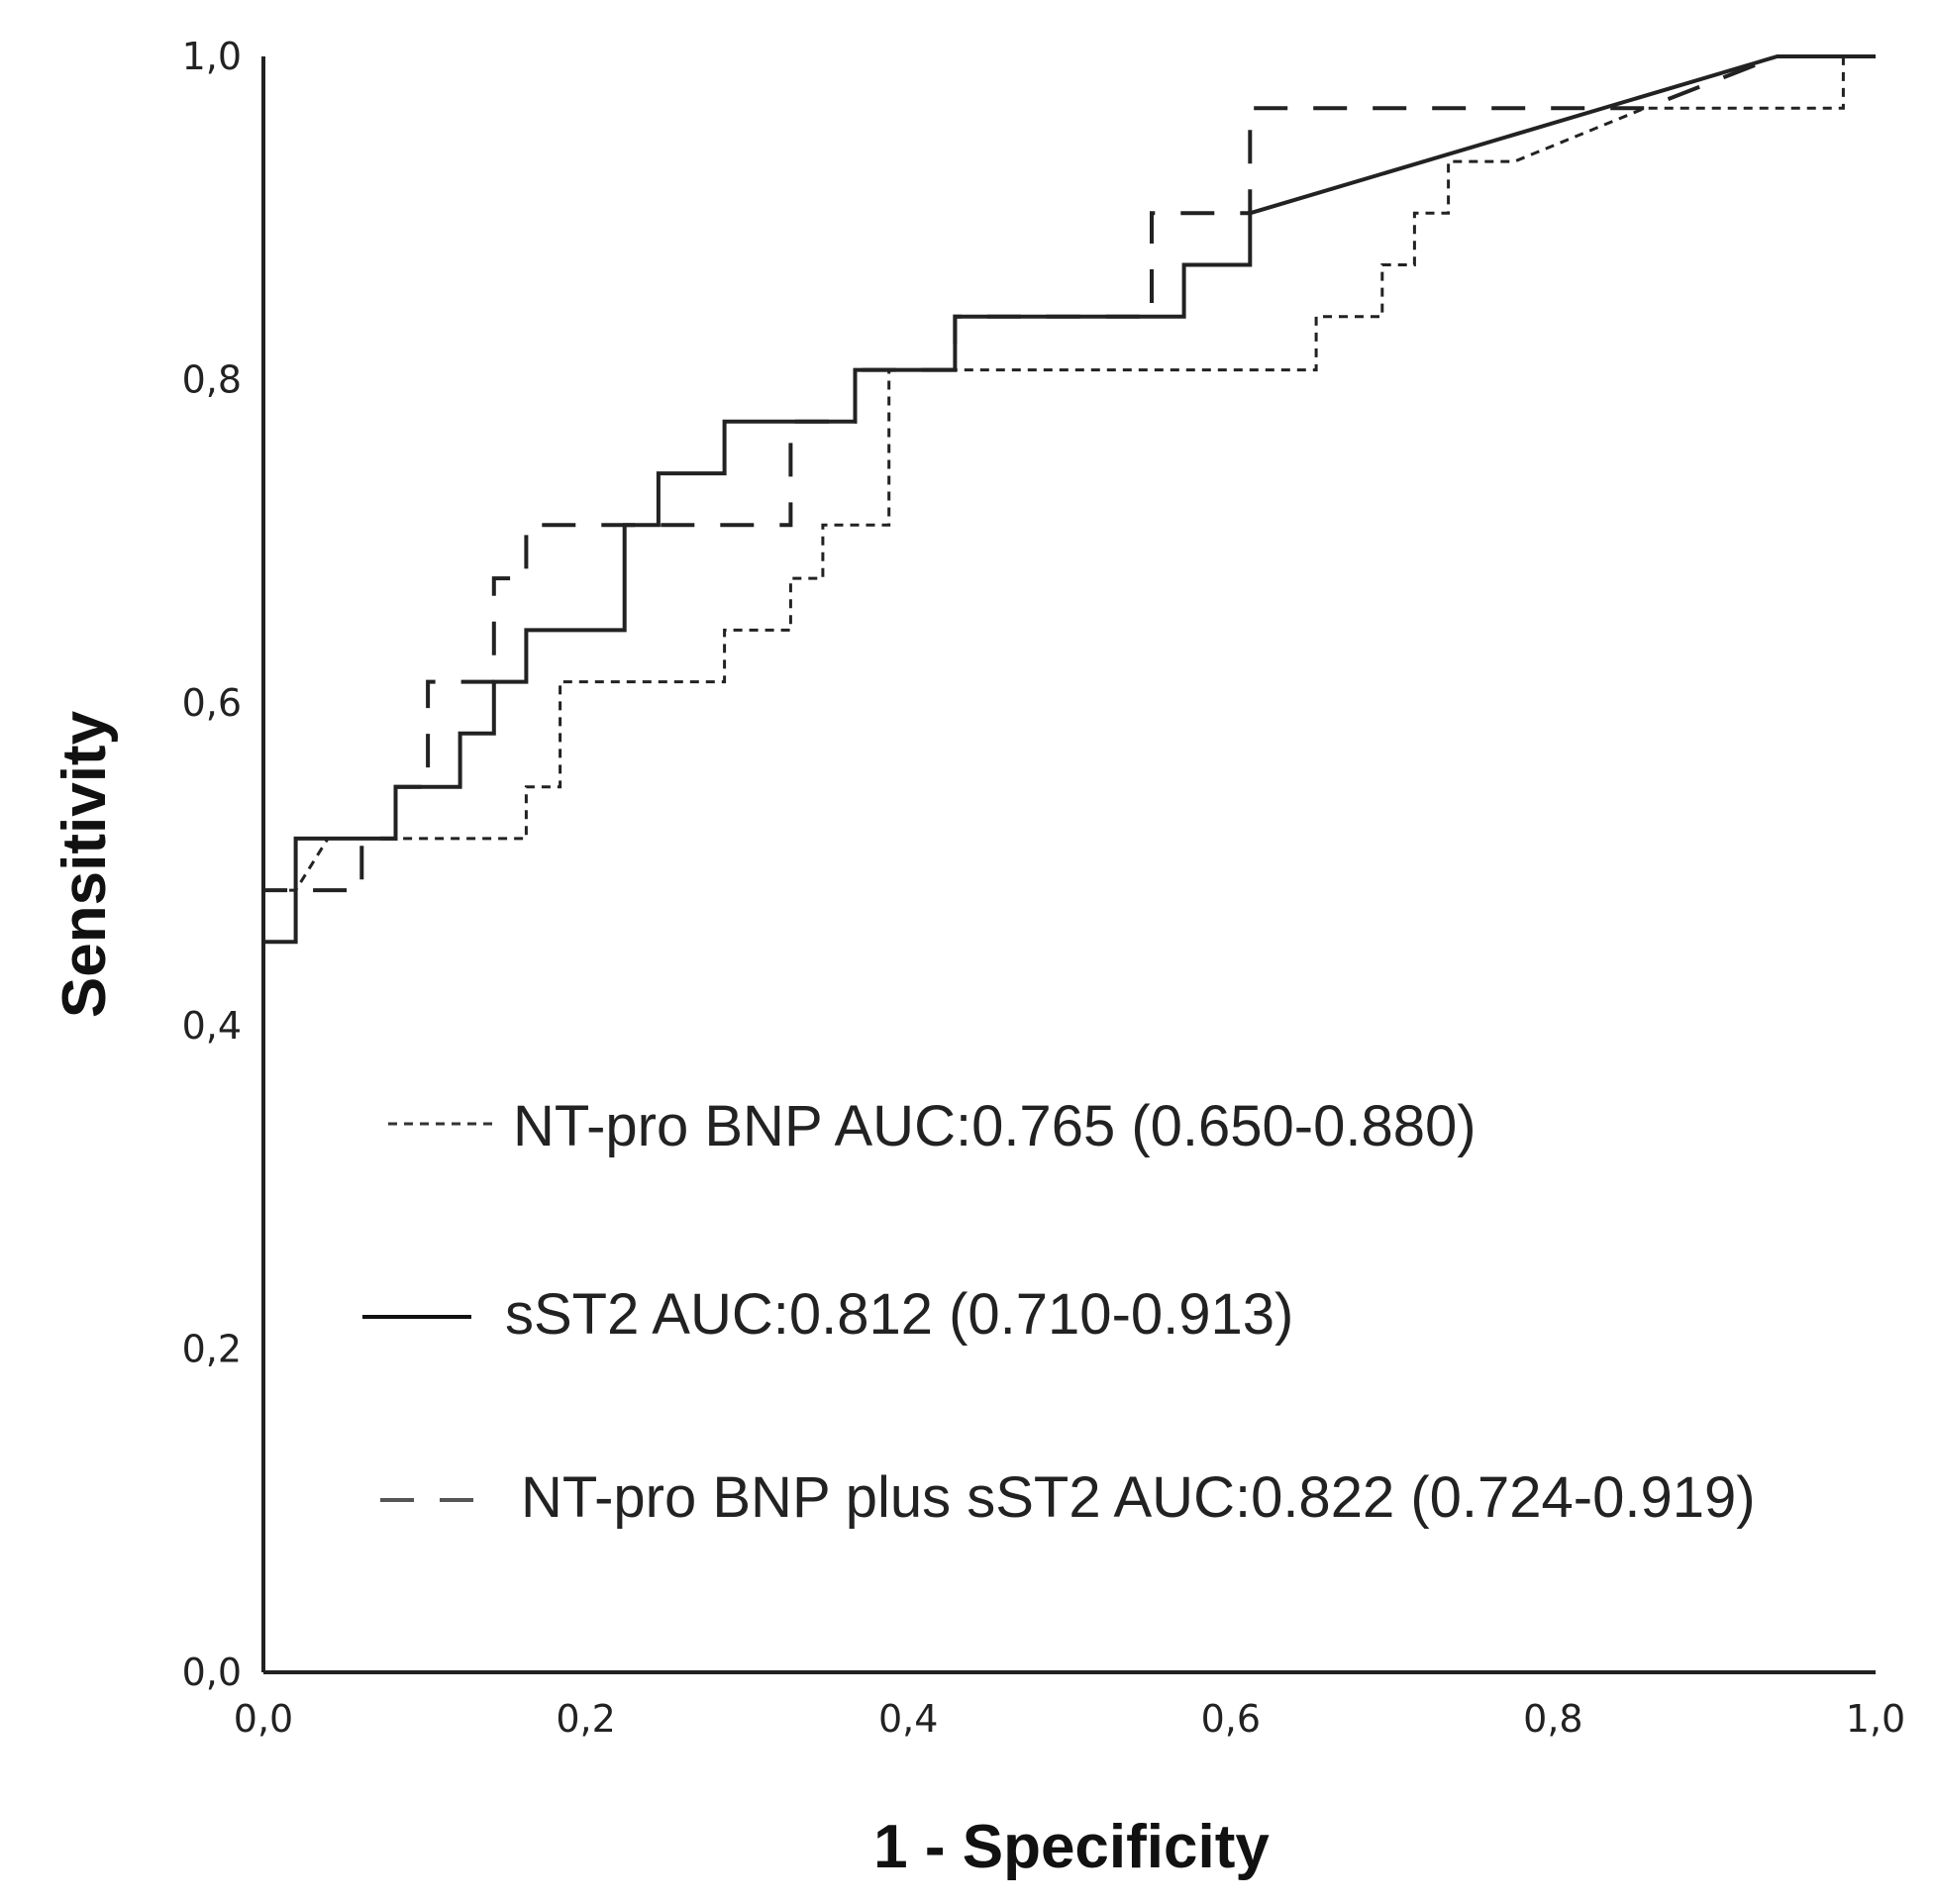 The width and height of the screenshot is (1935, 1904). Describe the element at coordinates (1231, 1719) in the screenshot. I see `x-tick-label: 0,6` at that location.